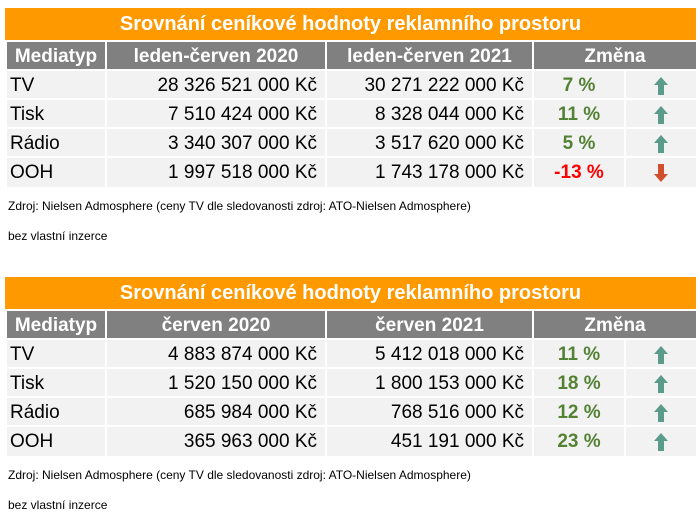 This screenshot has height=516, width=700. Describe the element at coordinates (215, 324) in the screenshot. I see `header-period-2020: červen 2020` at that location.